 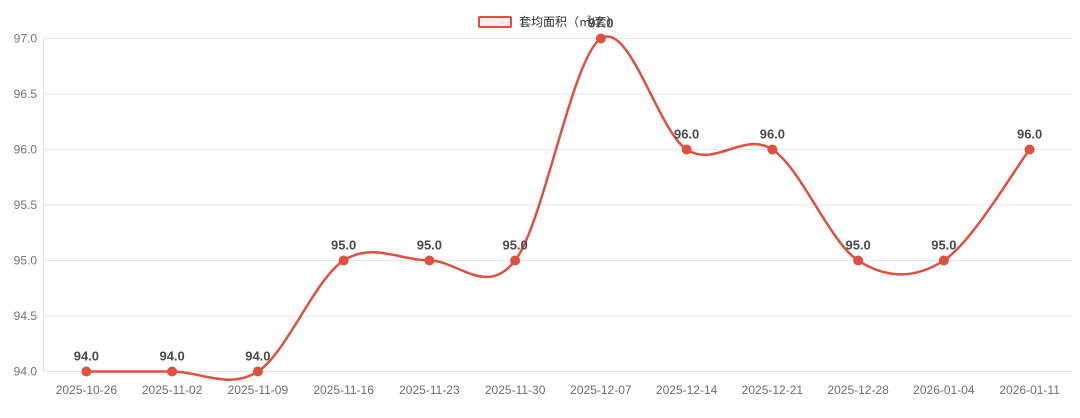 I want to click on x-axis-tick-label: 2025-11-02, so click(x=172, y=390).